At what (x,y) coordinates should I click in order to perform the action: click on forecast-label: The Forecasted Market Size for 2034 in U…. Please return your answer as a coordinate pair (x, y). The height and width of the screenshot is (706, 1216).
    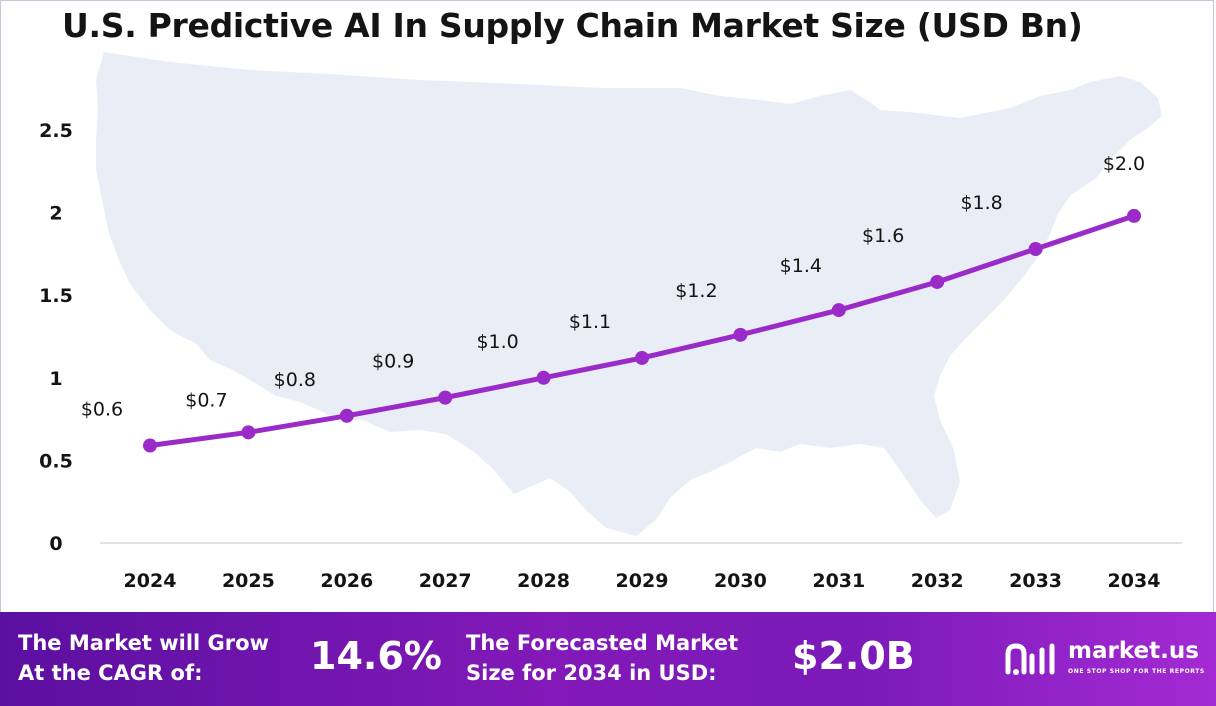
    Looking at the image, I should click on (602, 658).